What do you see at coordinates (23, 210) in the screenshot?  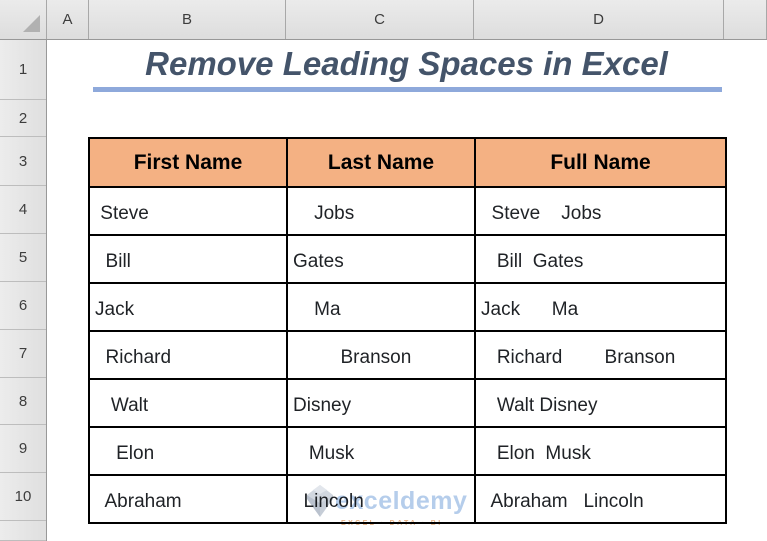 I see `row-header-4: 4` at bounding box center [23, 210].